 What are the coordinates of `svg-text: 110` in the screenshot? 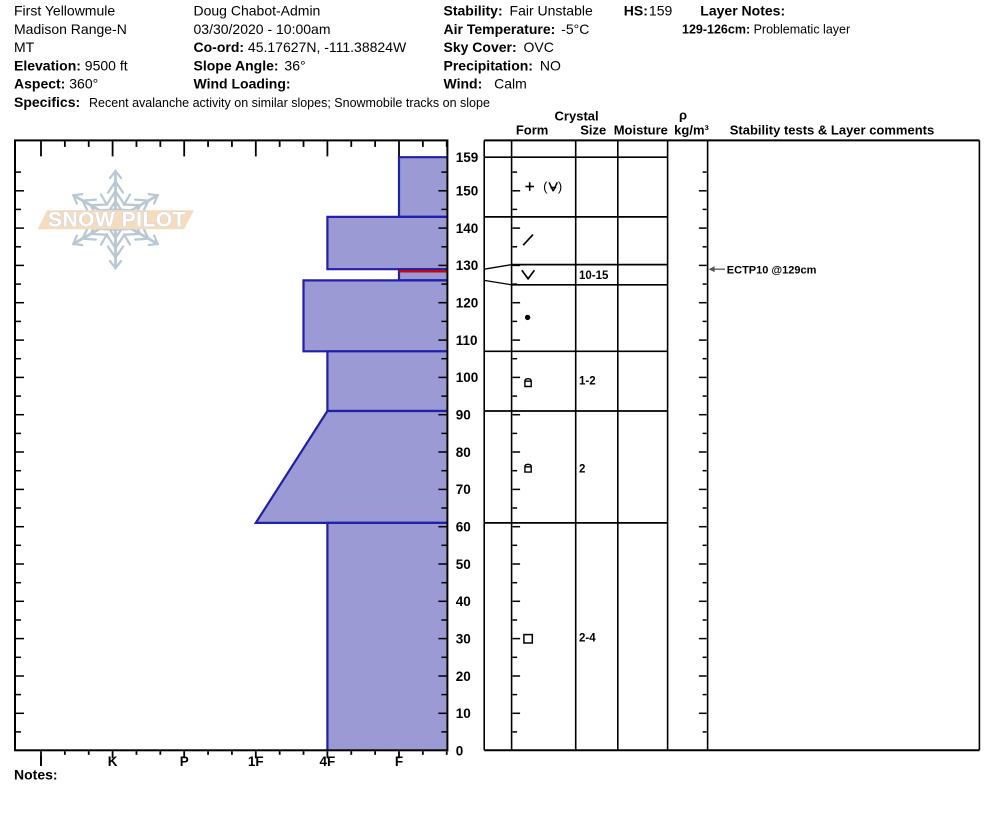 It's located at (467, 340).